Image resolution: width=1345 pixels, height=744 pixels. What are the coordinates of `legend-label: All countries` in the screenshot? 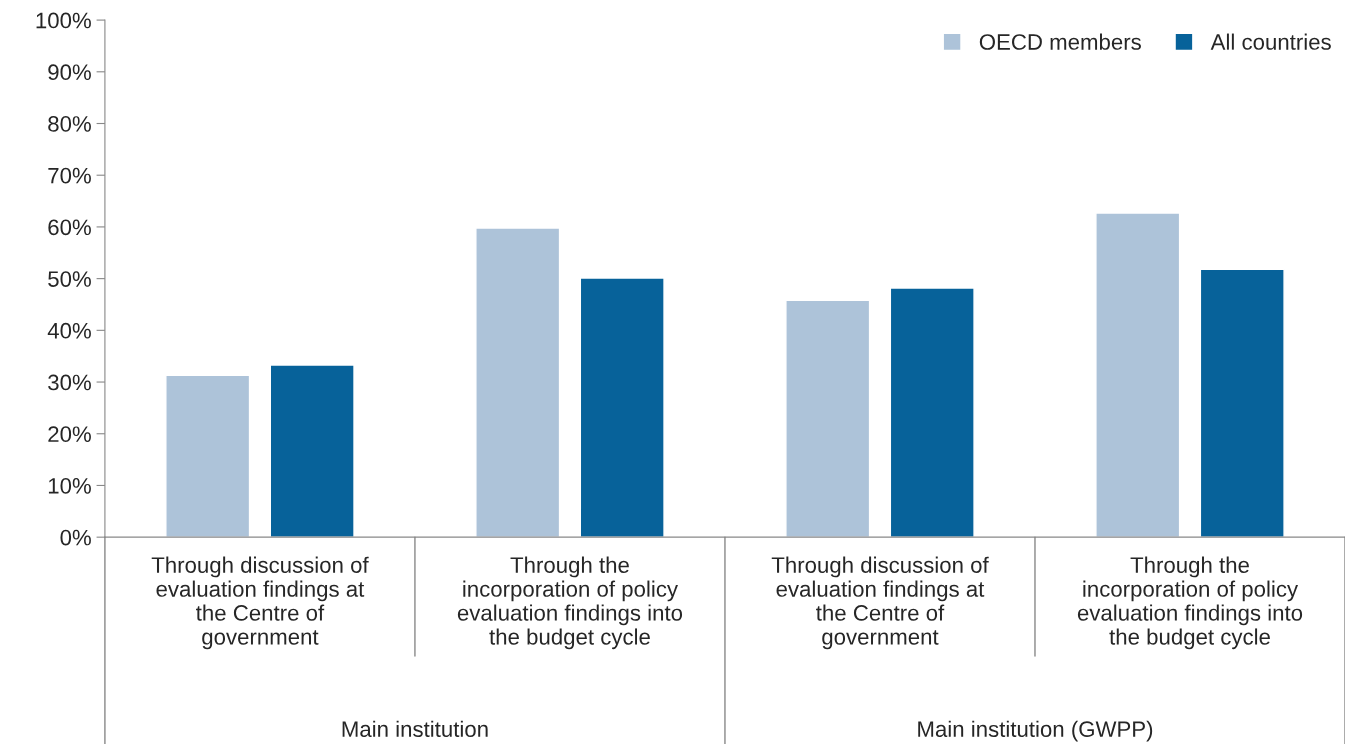 It's located at (1270, 41).